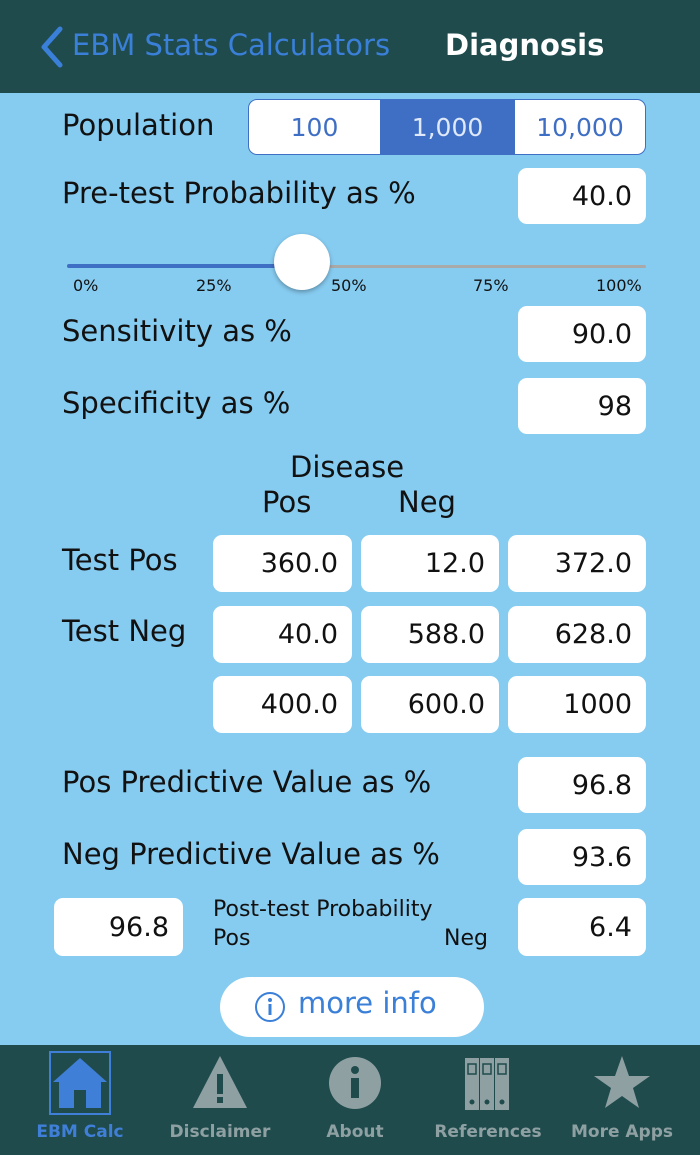  Describe the element at coordinates (491, 285) in the screenshot. I see `slider-tick-label: 75%` at that location.